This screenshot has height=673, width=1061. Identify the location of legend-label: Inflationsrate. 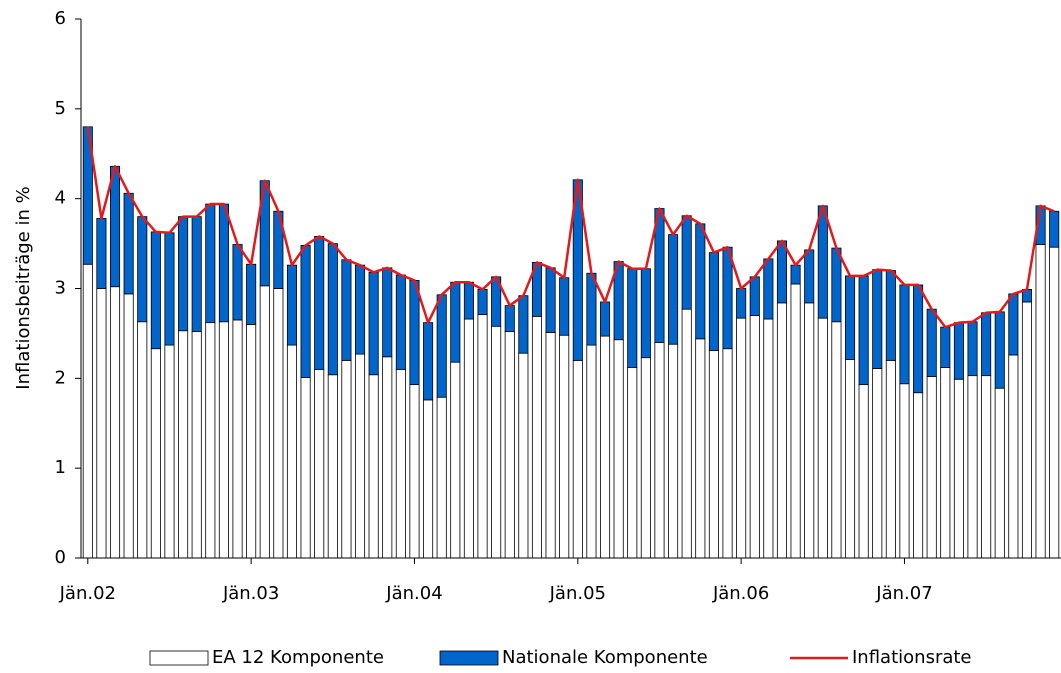
(912, 657).